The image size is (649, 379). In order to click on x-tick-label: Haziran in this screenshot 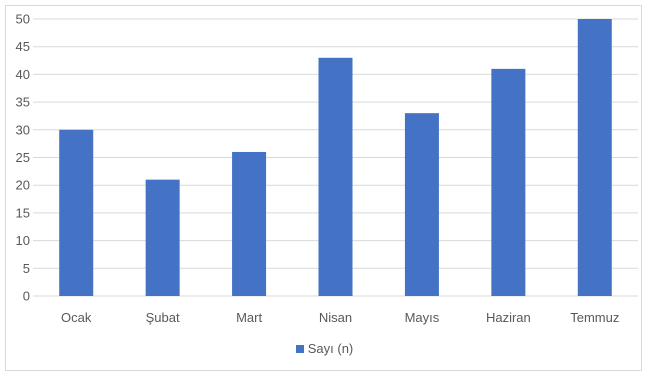, I will do `click(508, 317)`.